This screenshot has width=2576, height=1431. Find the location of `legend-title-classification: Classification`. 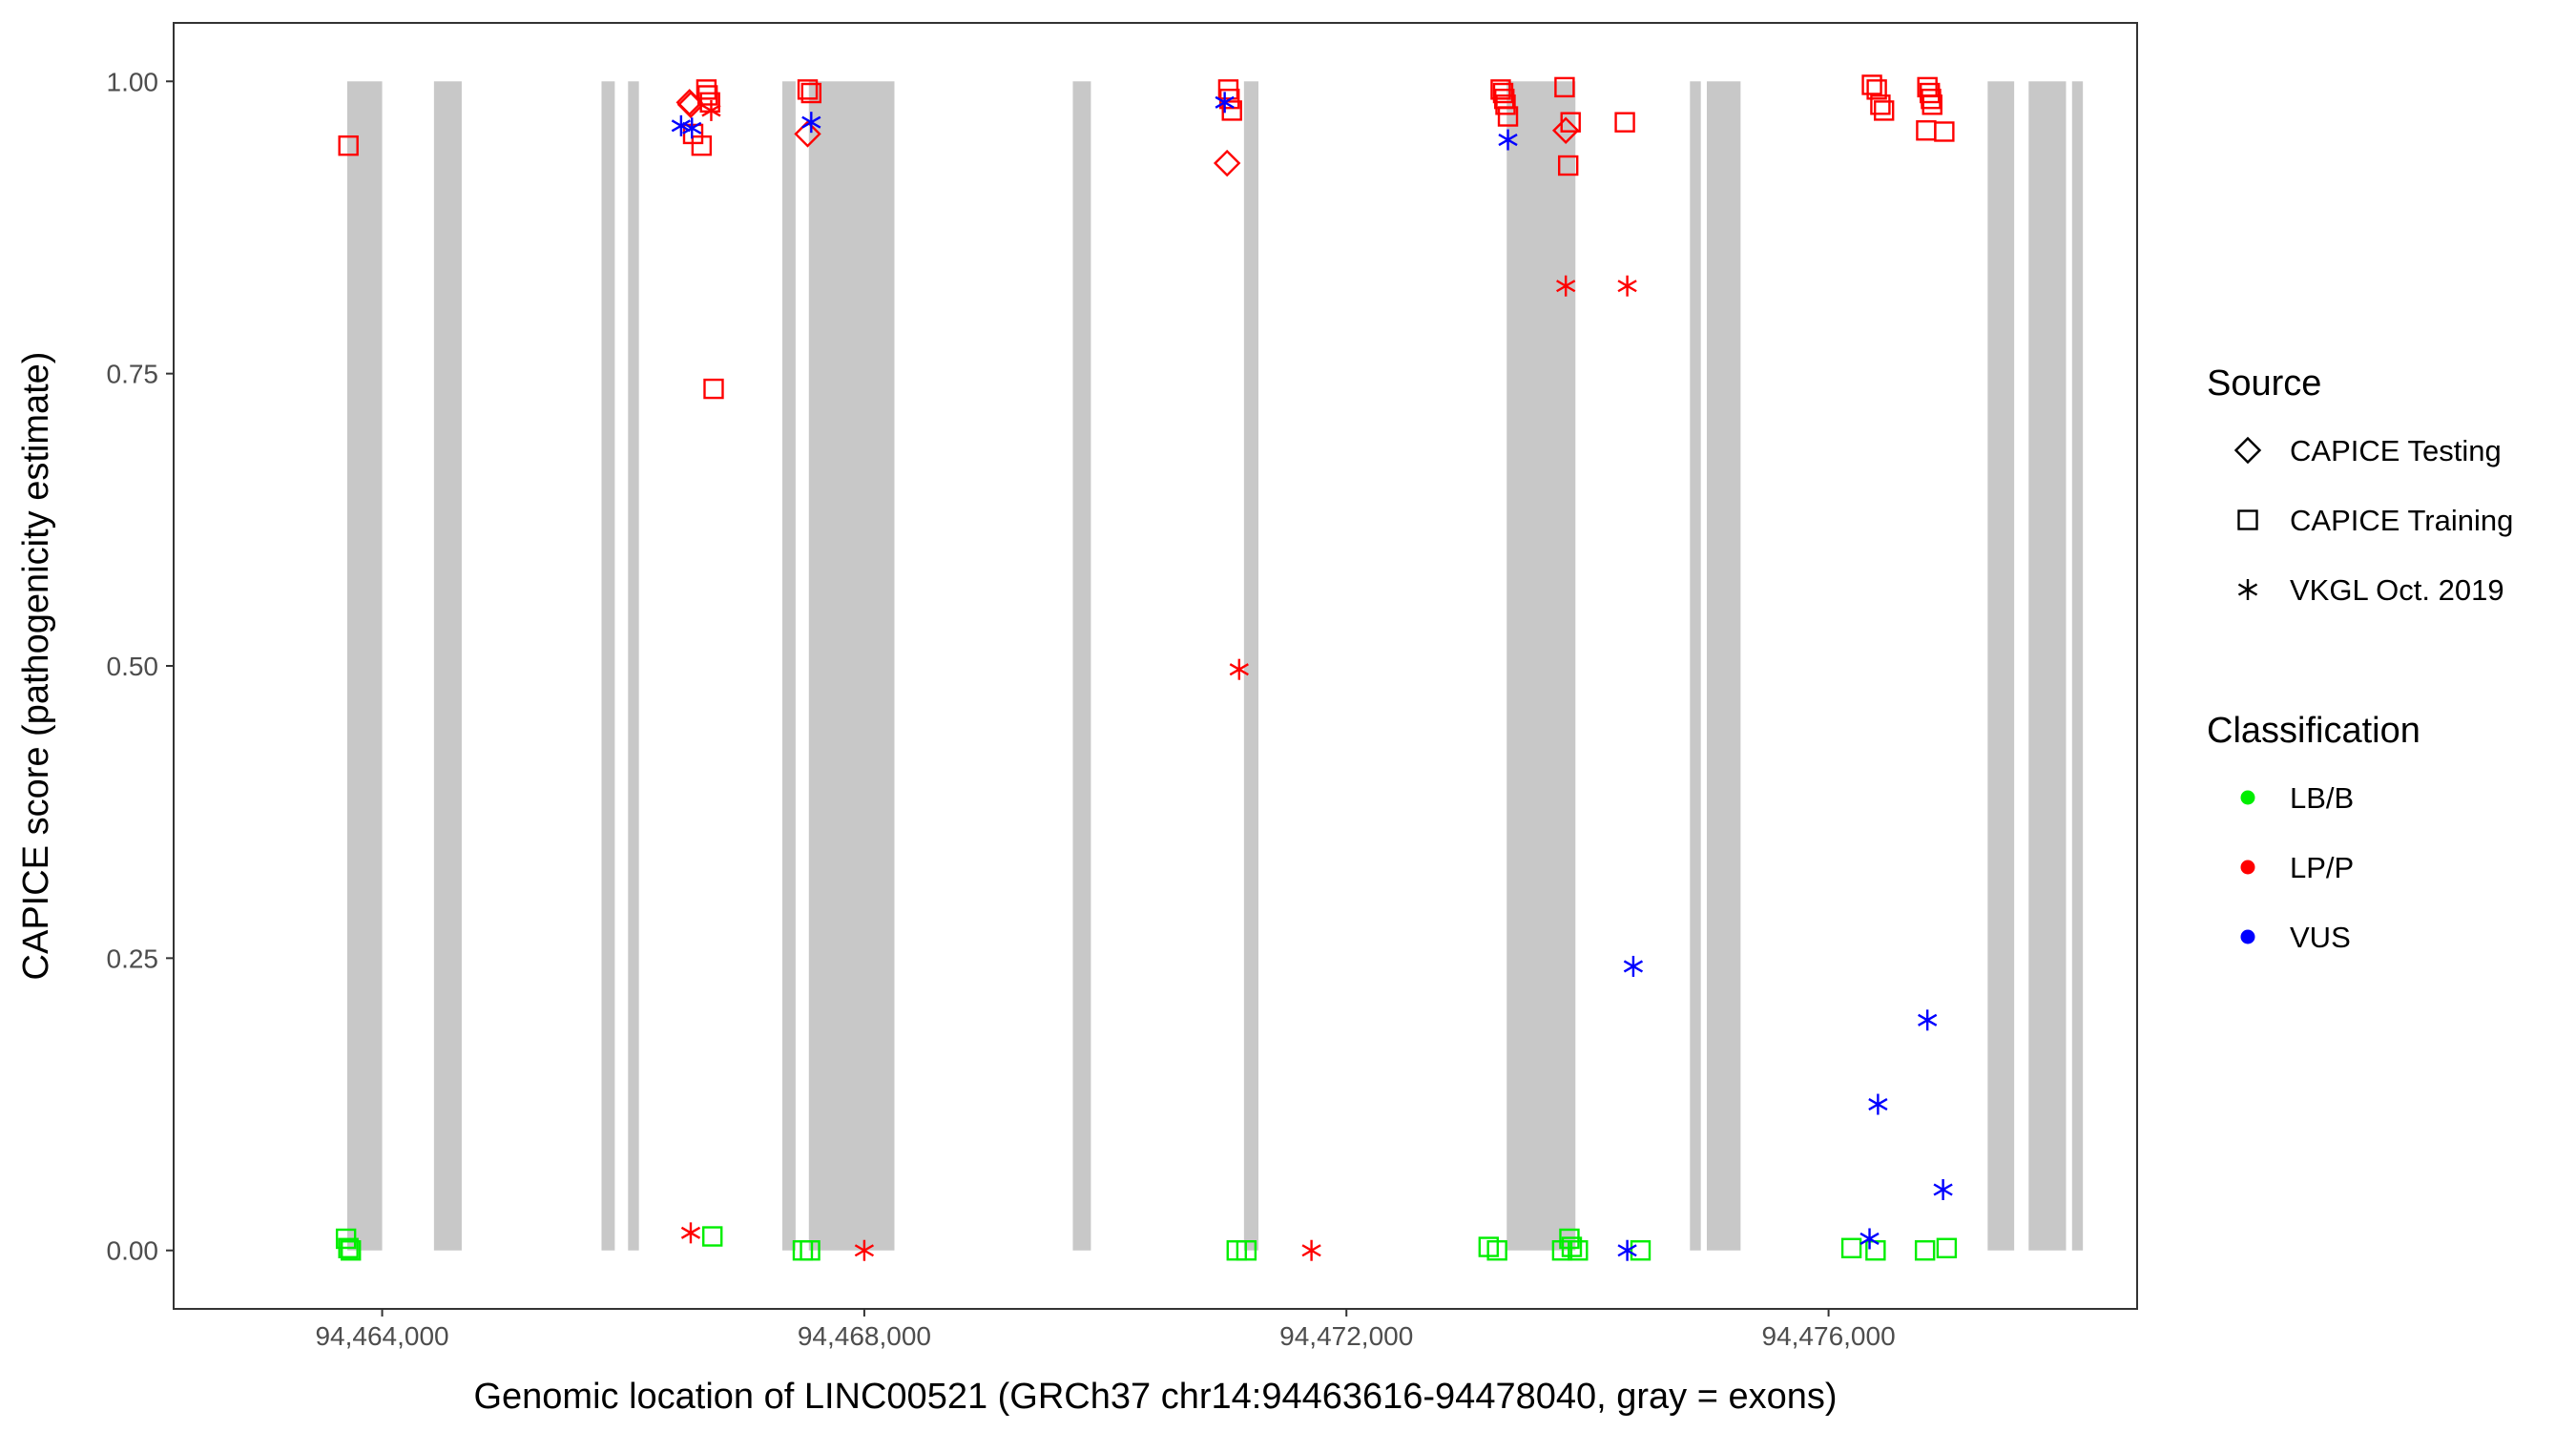

legend-title-classification: Classification is located at coordinates (2313, 731).